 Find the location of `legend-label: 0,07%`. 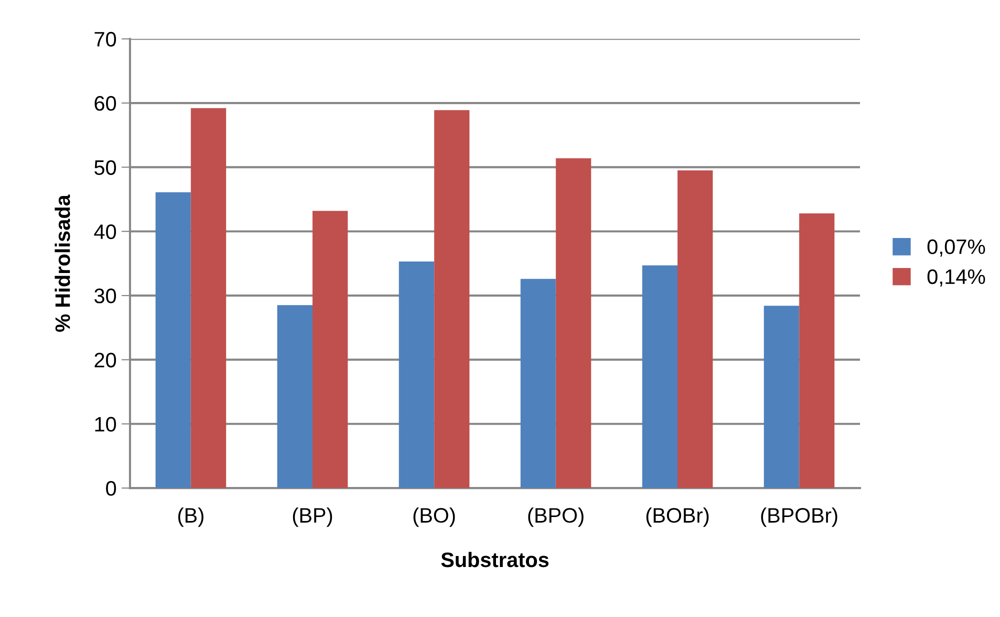

legend-label: 0,07% is located at coordinates (956, 248).